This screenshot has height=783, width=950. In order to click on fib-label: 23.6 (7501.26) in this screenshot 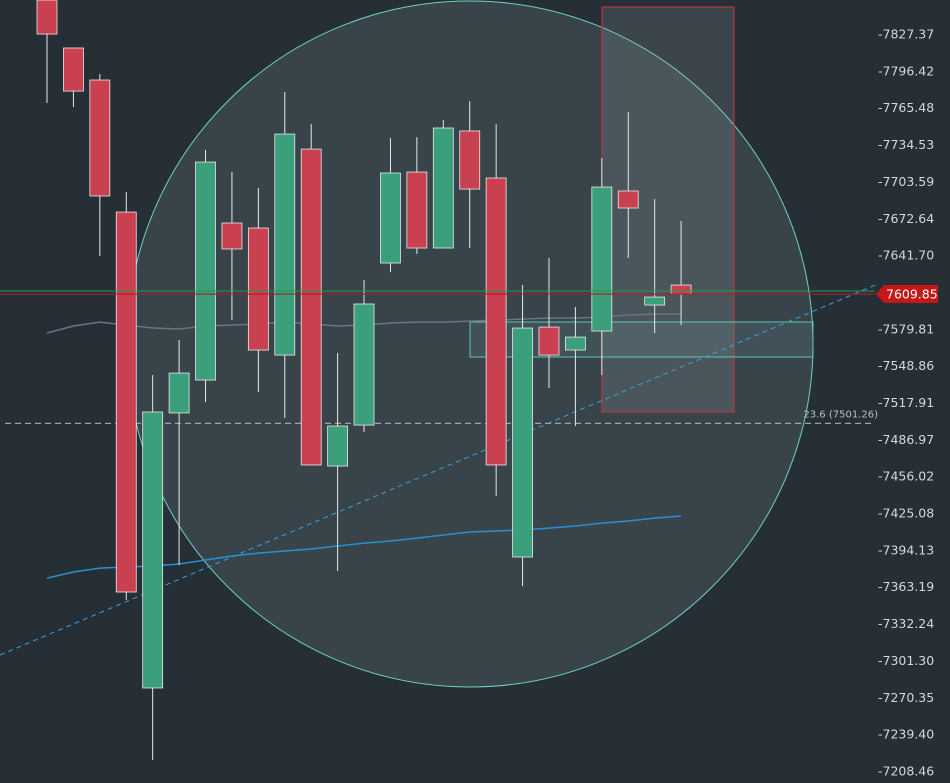, I will do `click(840, 414)`.